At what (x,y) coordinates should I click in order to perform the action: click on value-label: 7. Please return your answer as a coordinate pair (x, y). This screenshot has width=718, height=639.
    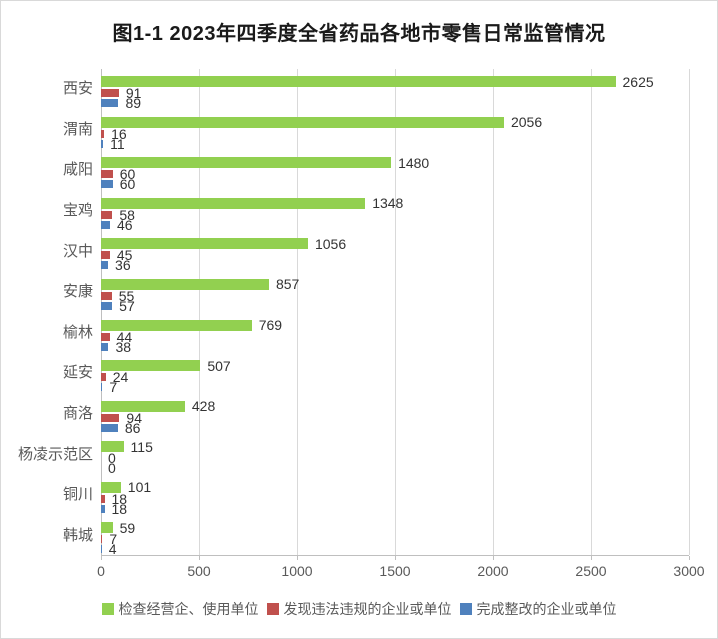
    Looking at the image, I should click on (113, 539).